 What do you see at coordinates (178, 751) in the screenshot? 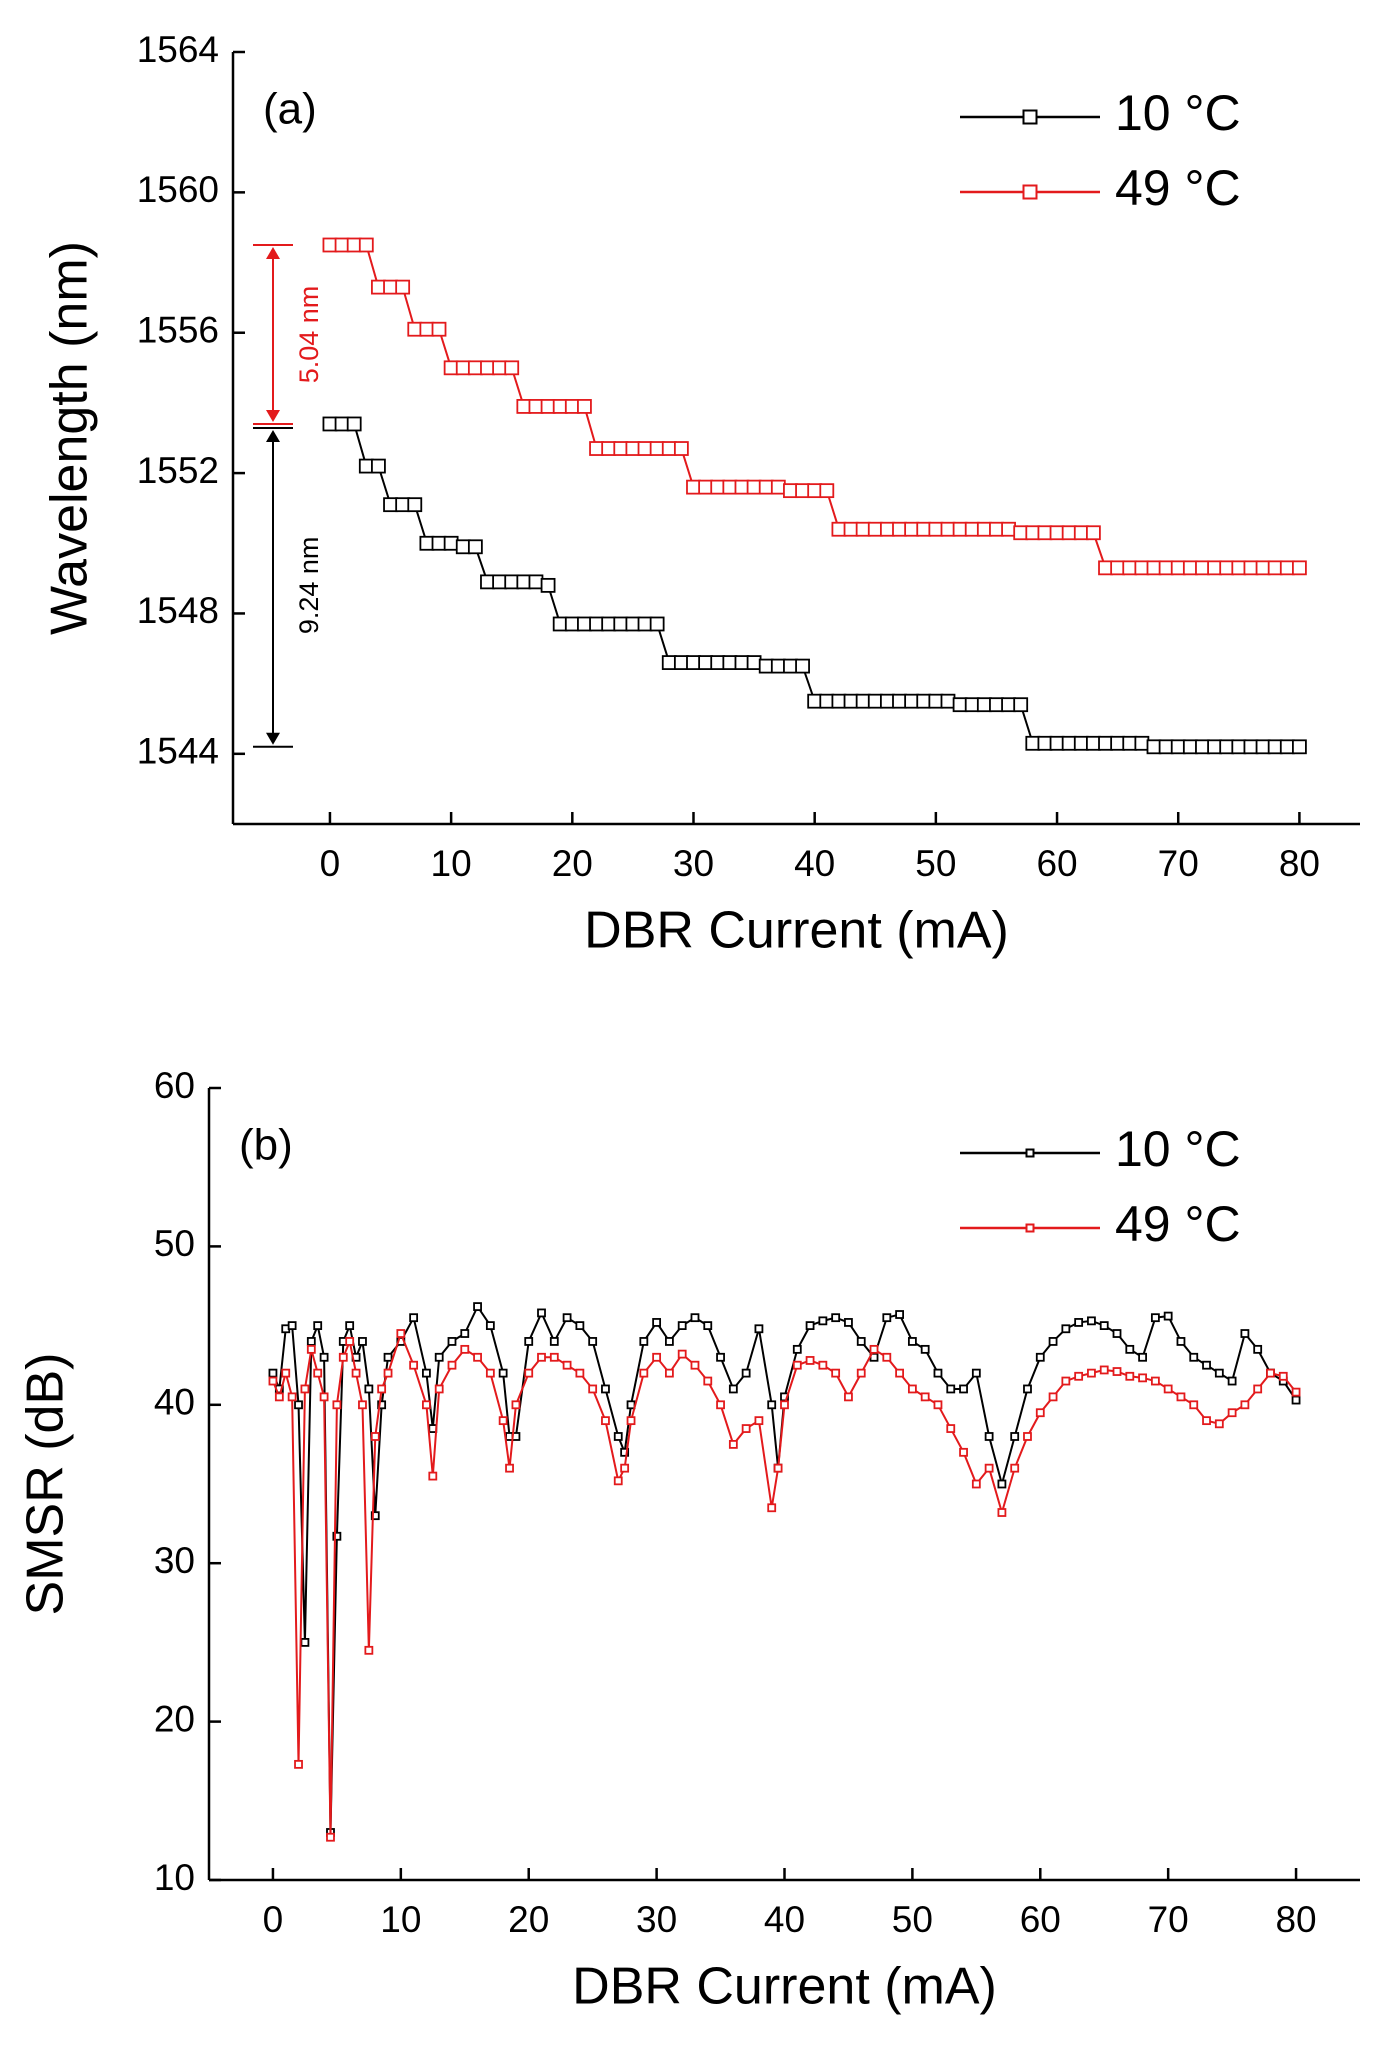
I see `y-tick-label: 1544` at bounding box center [178, 751].